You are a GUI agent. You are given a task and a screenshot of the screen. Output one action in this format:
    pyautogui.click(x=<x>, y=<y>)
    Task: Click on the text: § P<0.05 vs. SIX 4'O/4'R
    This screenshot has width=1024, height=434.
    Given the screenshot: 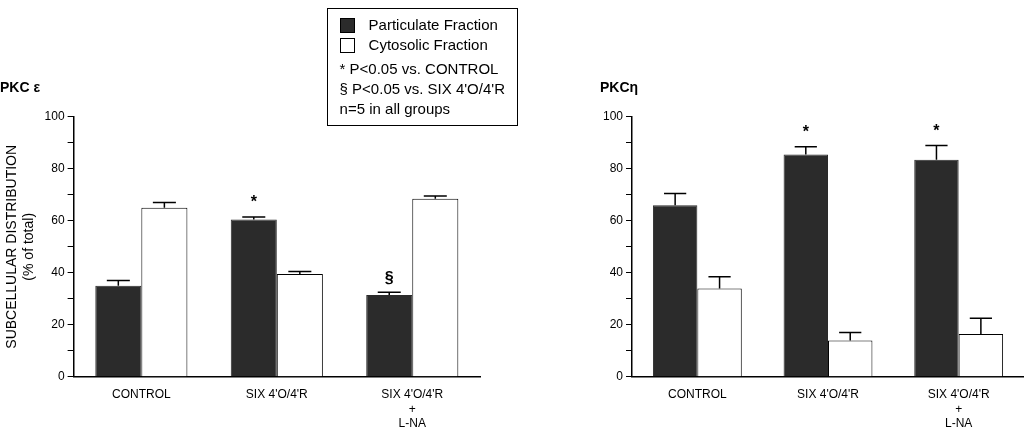 What is the action you would take?
    pyautogui.click(x=422, y=89)
    